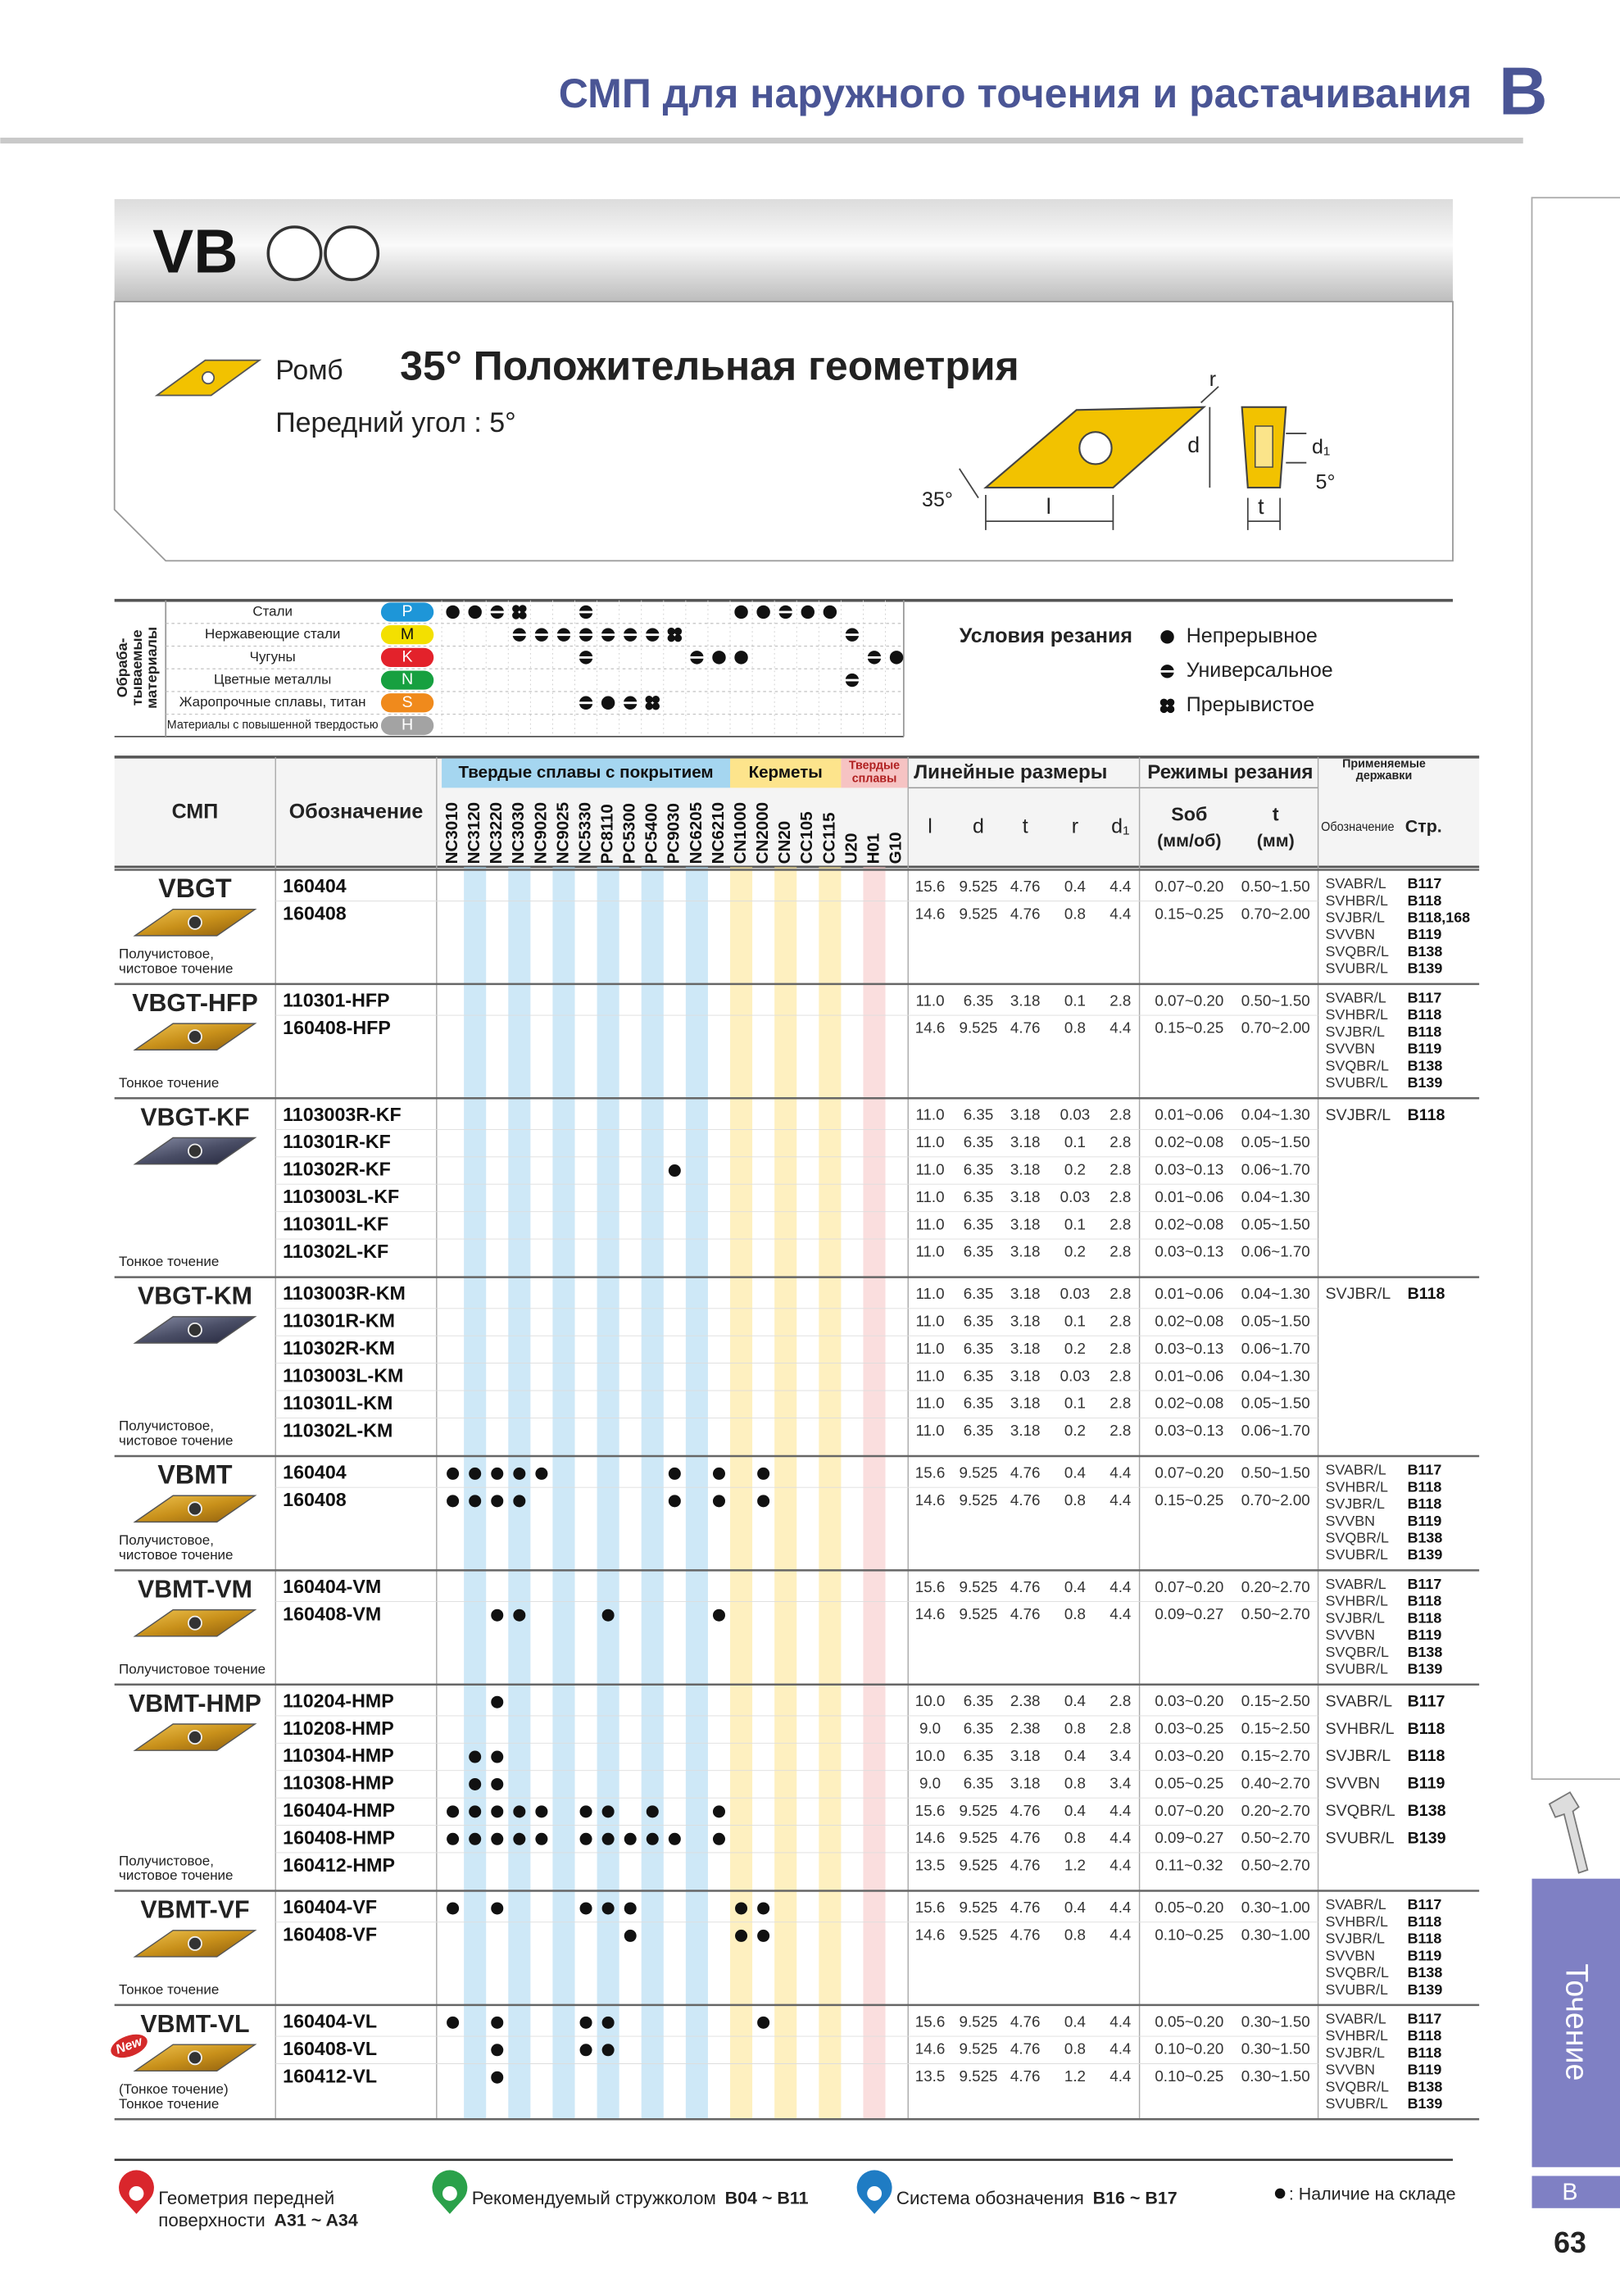 This screenshot has width=1620, height=2296. Describe the element at coordinates (1425, 1989) in the screenshot. I see `holder-page: B139` at that location.